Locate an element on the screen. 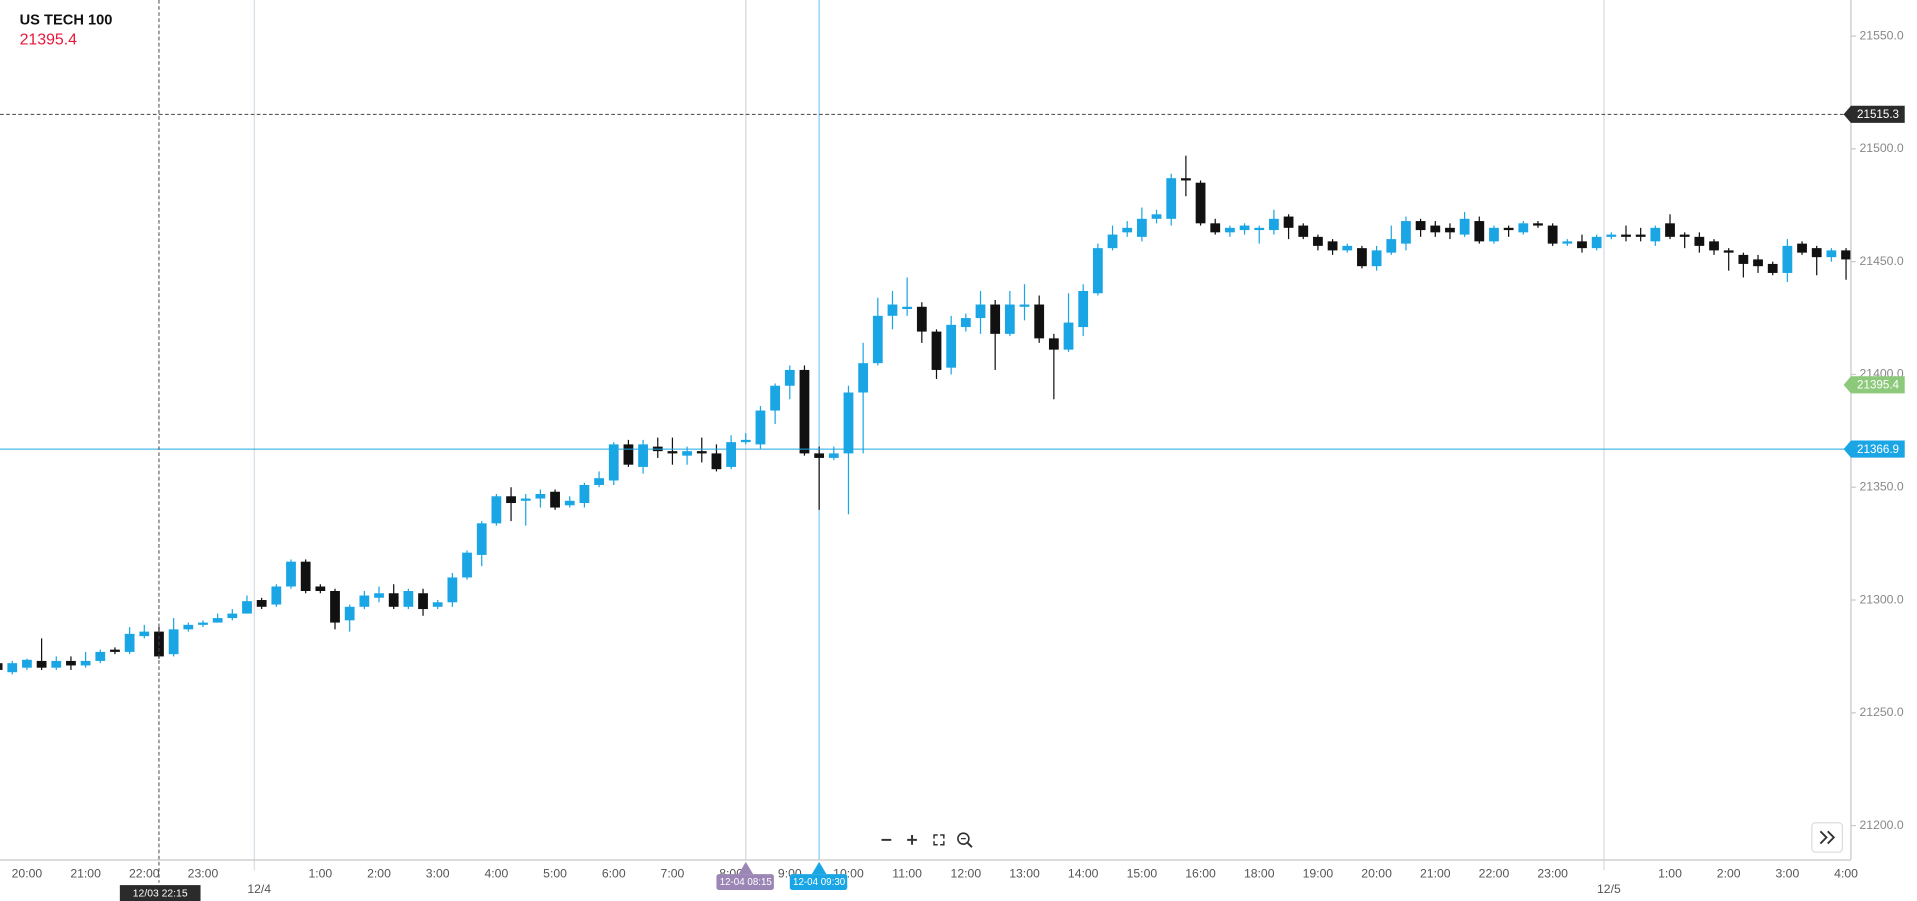 This screenshot has height=901, width=1917. instrument-title: US TECH 100 is located at coordinates (66, 21).